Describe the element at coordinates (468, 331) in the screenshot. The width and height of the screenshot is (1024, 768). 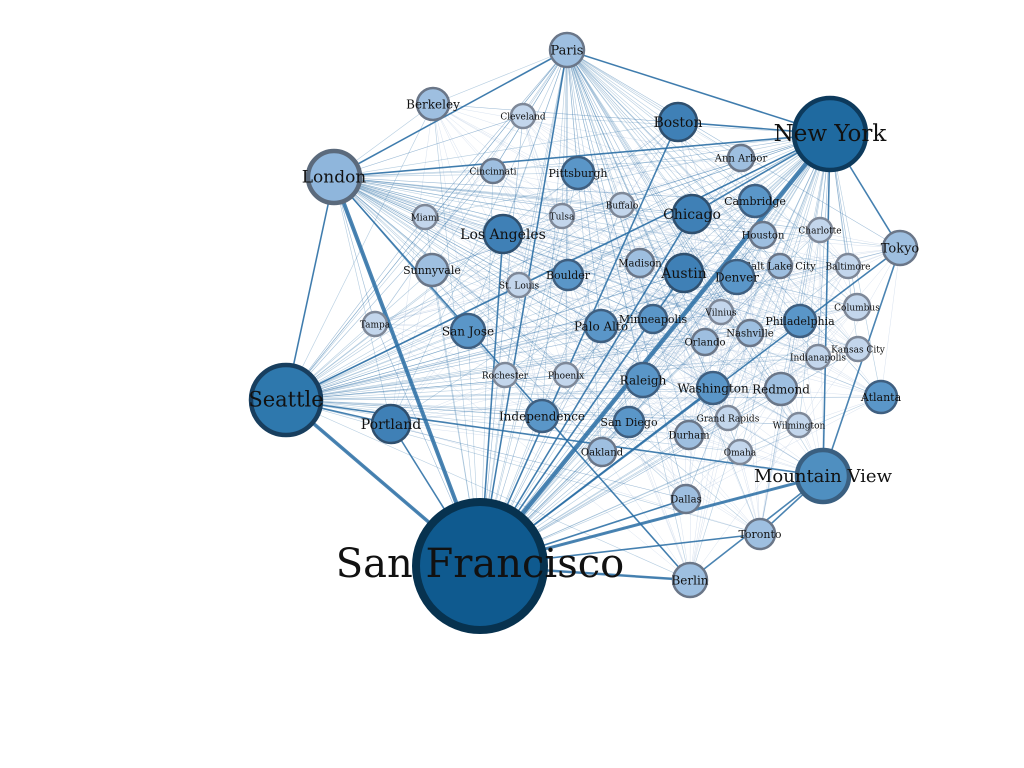
I see `node-circle-san-jose` at that location.